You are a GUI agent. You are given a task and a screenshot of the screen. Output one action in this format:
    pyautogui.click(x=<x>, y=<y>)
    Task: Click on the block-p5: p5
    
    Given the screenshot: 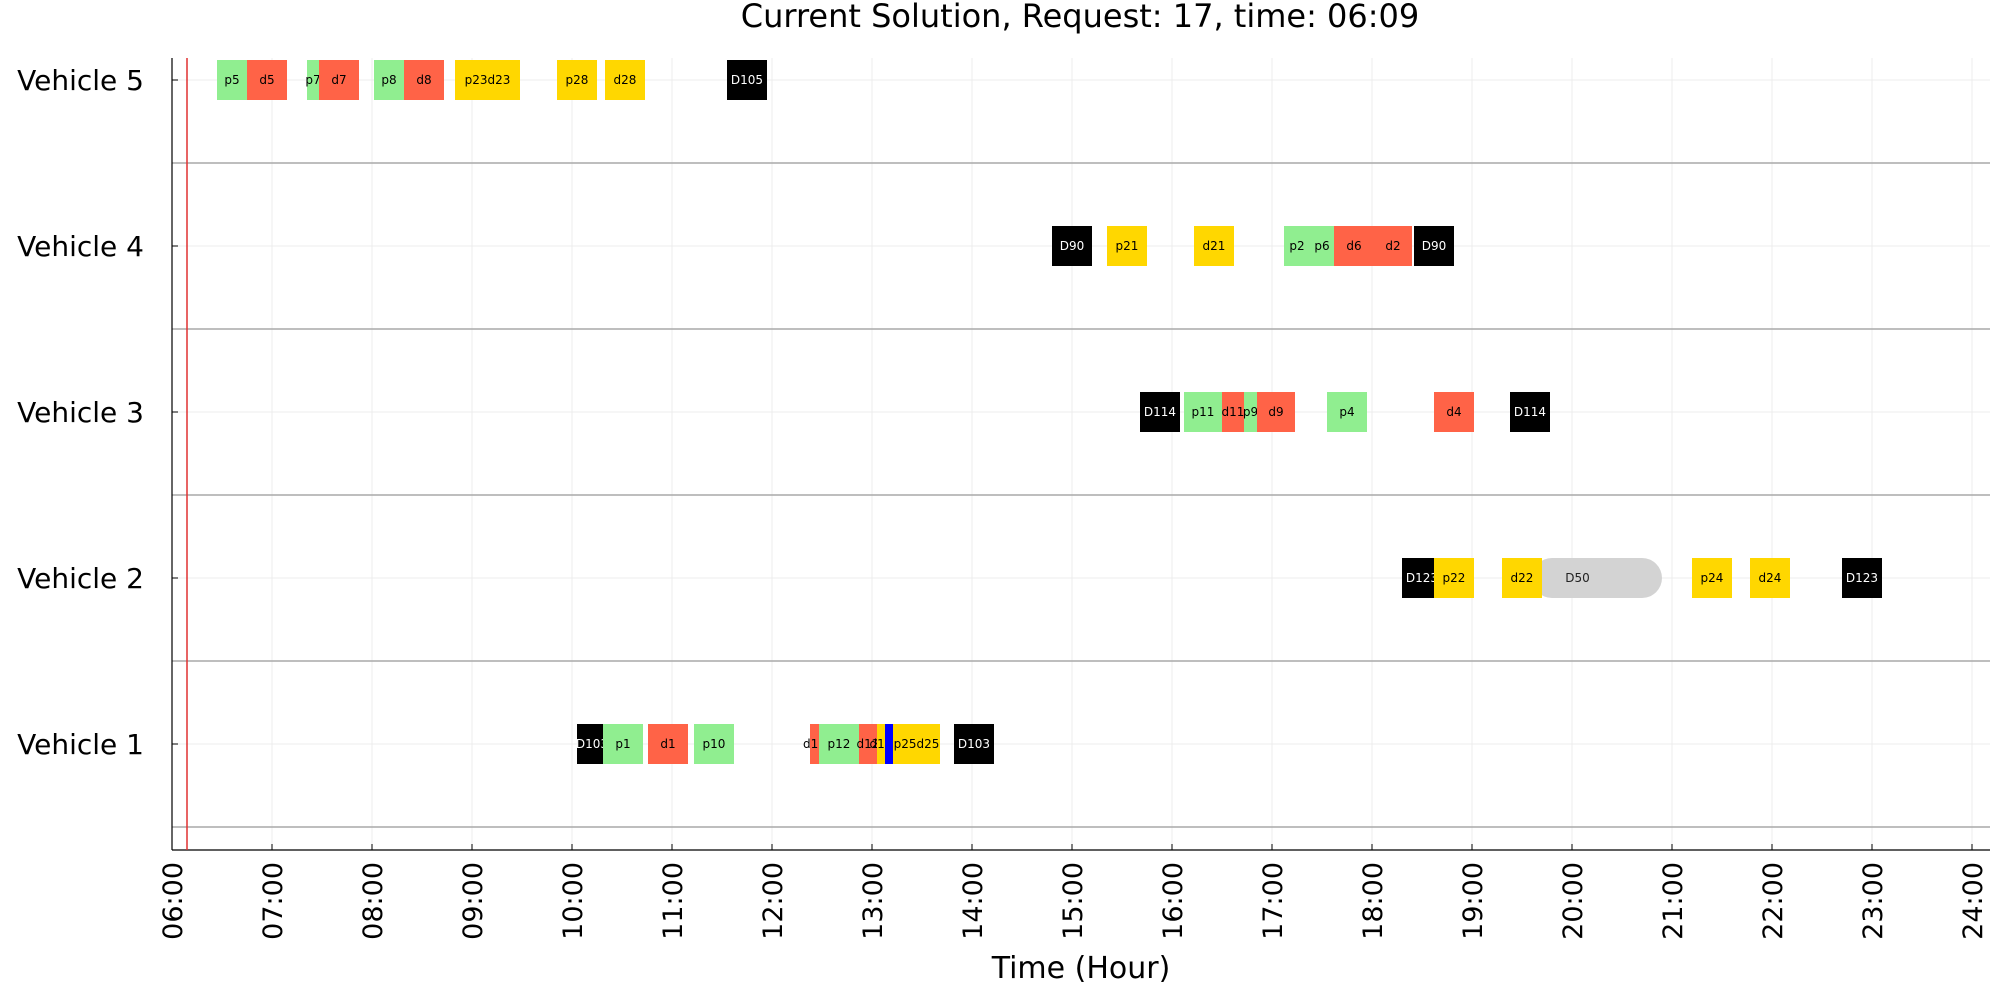 What is the action you would take?
    pyautogui.click(x=232, y=80)
    